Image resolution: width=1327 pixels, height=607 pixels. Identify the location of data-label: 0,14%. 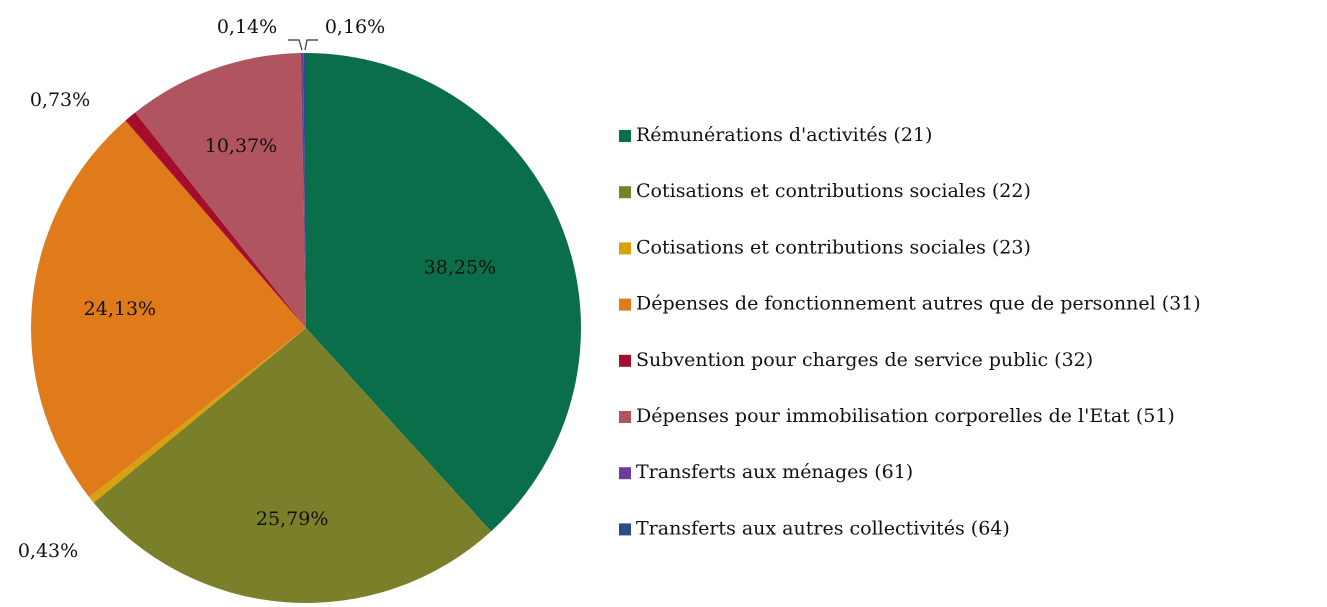
(247, 27).